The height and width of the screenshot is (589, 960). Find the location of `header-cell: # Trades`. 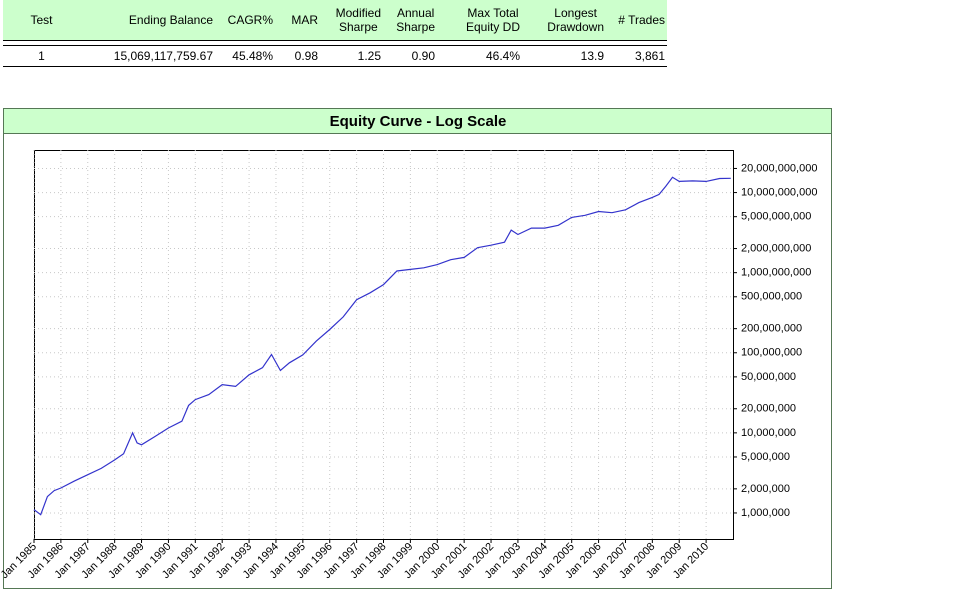

header-cell: # Trades is located at coordinates (641, 20).